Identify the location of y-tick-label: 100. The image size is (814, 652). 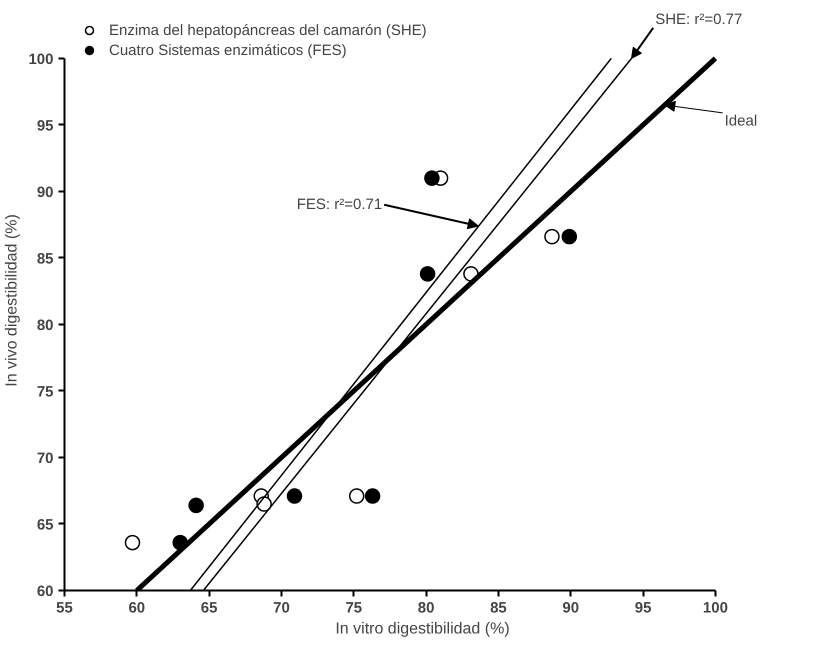
(41, 59).